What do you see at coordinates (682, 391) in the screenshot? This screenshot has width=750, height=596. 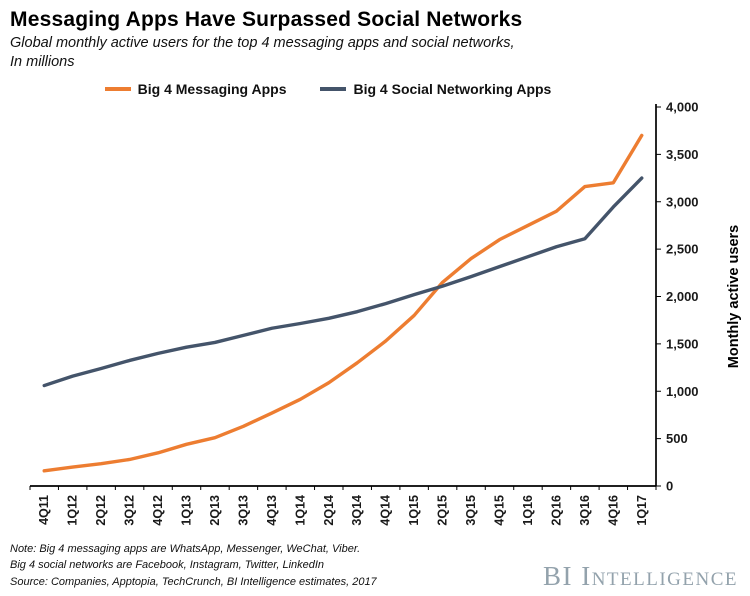 I see `svg-text: 1,000` at bounding box center [682, 391].